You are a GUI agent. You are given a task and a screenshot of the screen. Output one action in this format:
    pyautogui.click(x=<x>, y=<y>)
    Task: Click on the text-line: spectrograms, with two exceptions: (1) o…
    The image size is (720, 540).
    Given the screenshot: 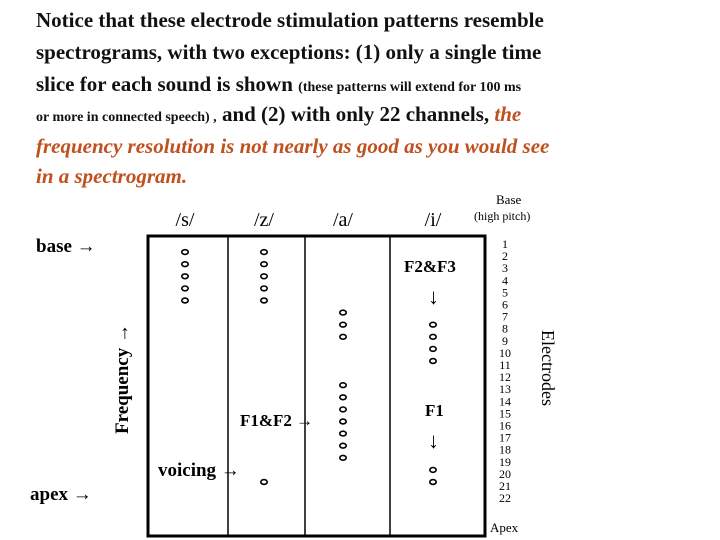 What is the action you would take?
    pyautogui.click(x=289, y=52)
    